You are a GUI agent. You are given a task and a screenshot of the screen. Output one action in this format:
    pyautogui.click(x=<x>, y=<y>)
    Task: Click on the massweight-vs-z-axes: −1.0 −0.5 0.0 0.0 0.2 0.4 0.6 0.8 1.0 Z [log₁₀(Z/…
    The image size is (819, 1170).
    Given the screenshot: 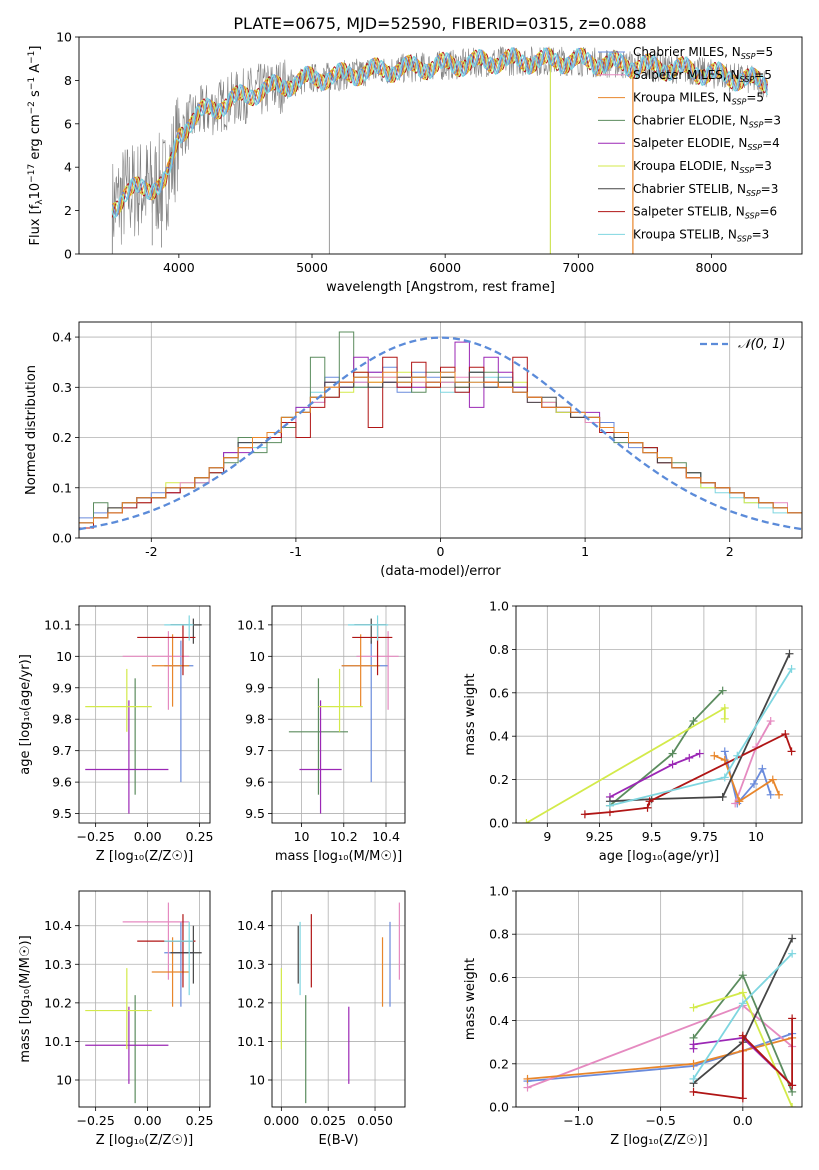 What is the action you would take?
    pyautogui.click(x=632, y=1016)
    